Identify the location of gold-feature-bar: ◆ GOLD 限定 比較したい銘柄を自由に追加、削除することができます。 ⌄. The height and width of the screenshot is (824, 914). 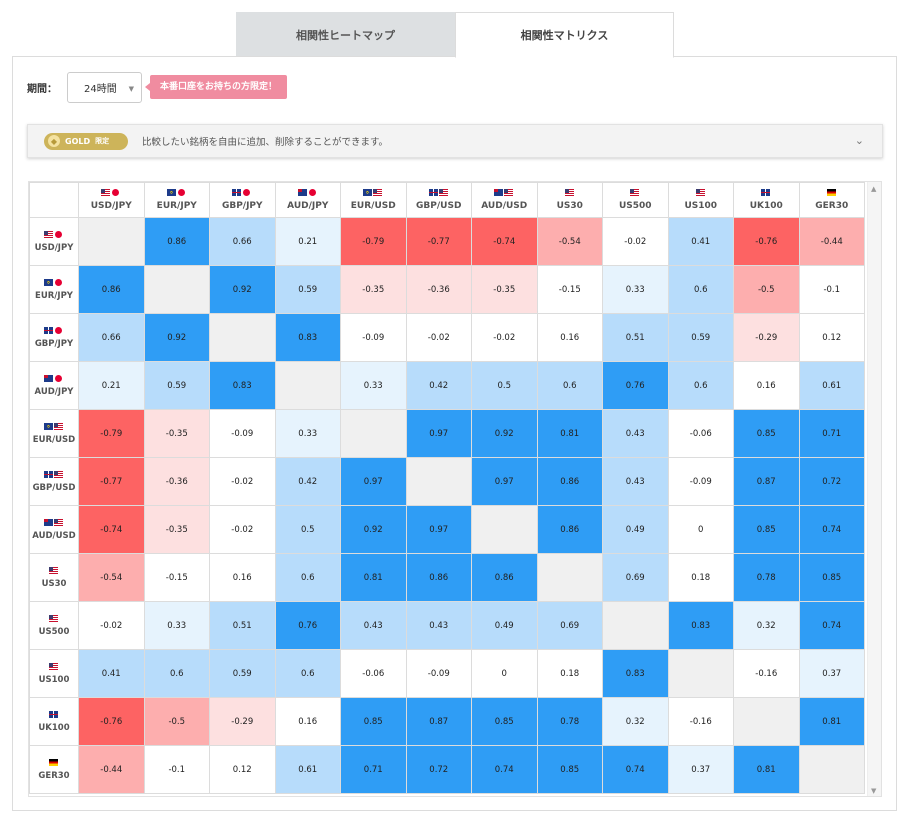
(455, 141).